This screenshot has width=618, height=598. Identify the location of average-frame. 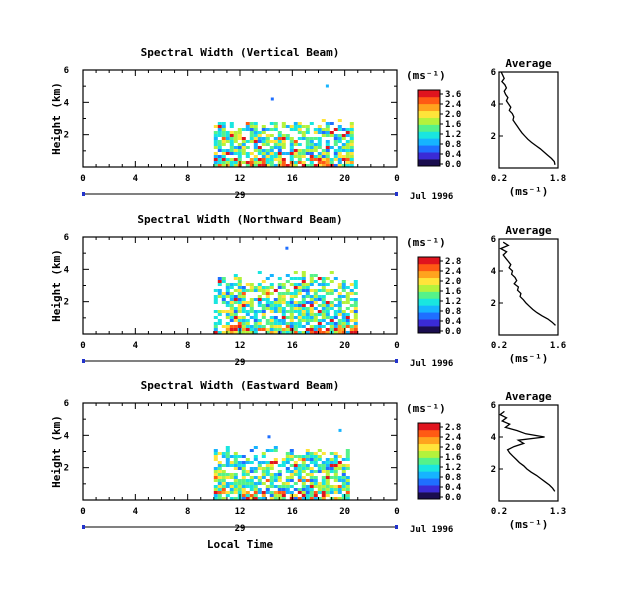
(528, 287).